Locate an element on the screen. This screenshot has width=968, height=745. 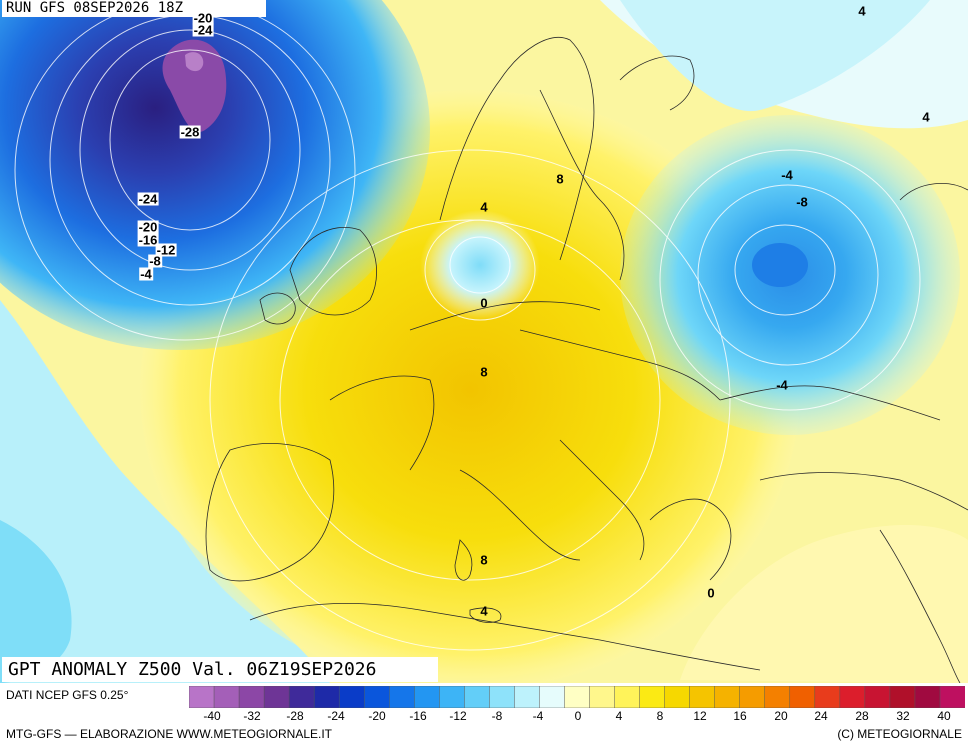
arctic-low is located at coordinates (775, 56).